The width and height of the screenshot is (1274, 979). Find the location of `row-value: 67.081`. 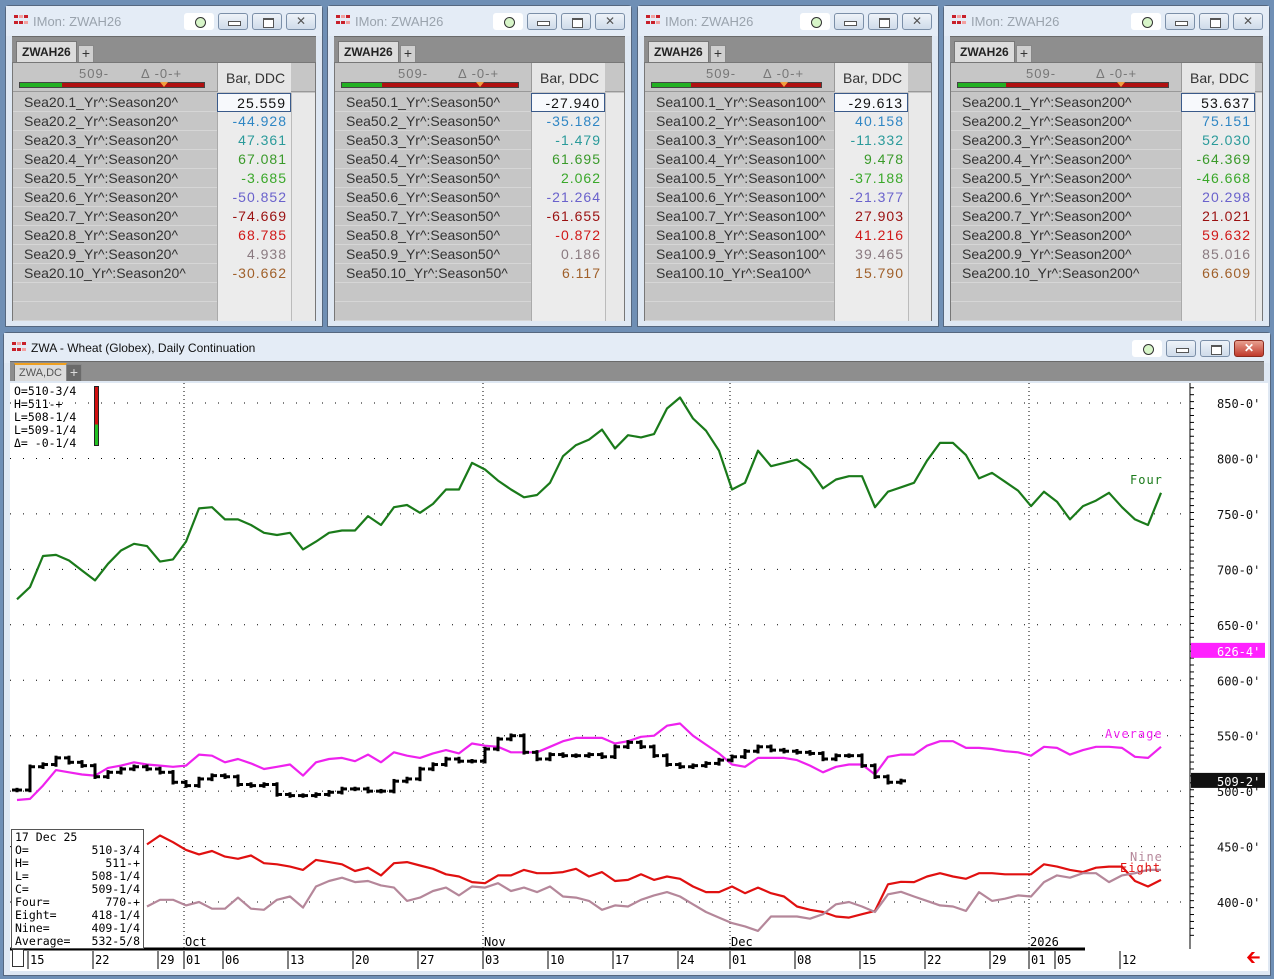

row-value: 67.081 is located at coordinates (254, 159).